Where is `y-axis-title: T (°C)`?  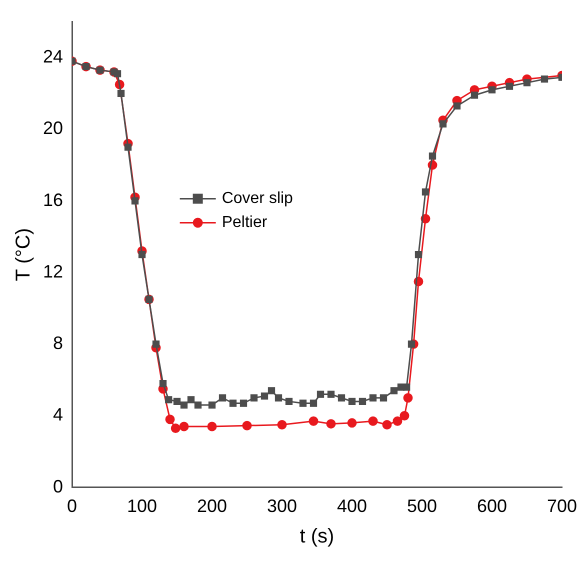 y-axis-title: T (°C) is located at coordinates (23, 255).